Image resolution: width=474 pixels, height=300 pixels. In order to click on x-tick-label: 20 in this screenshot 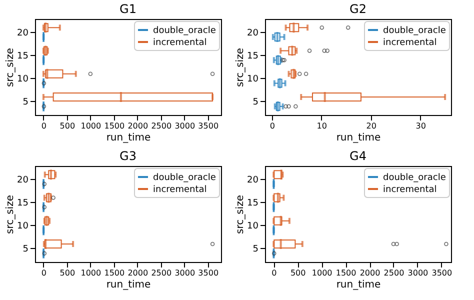, I will do `click(371, 126)`.